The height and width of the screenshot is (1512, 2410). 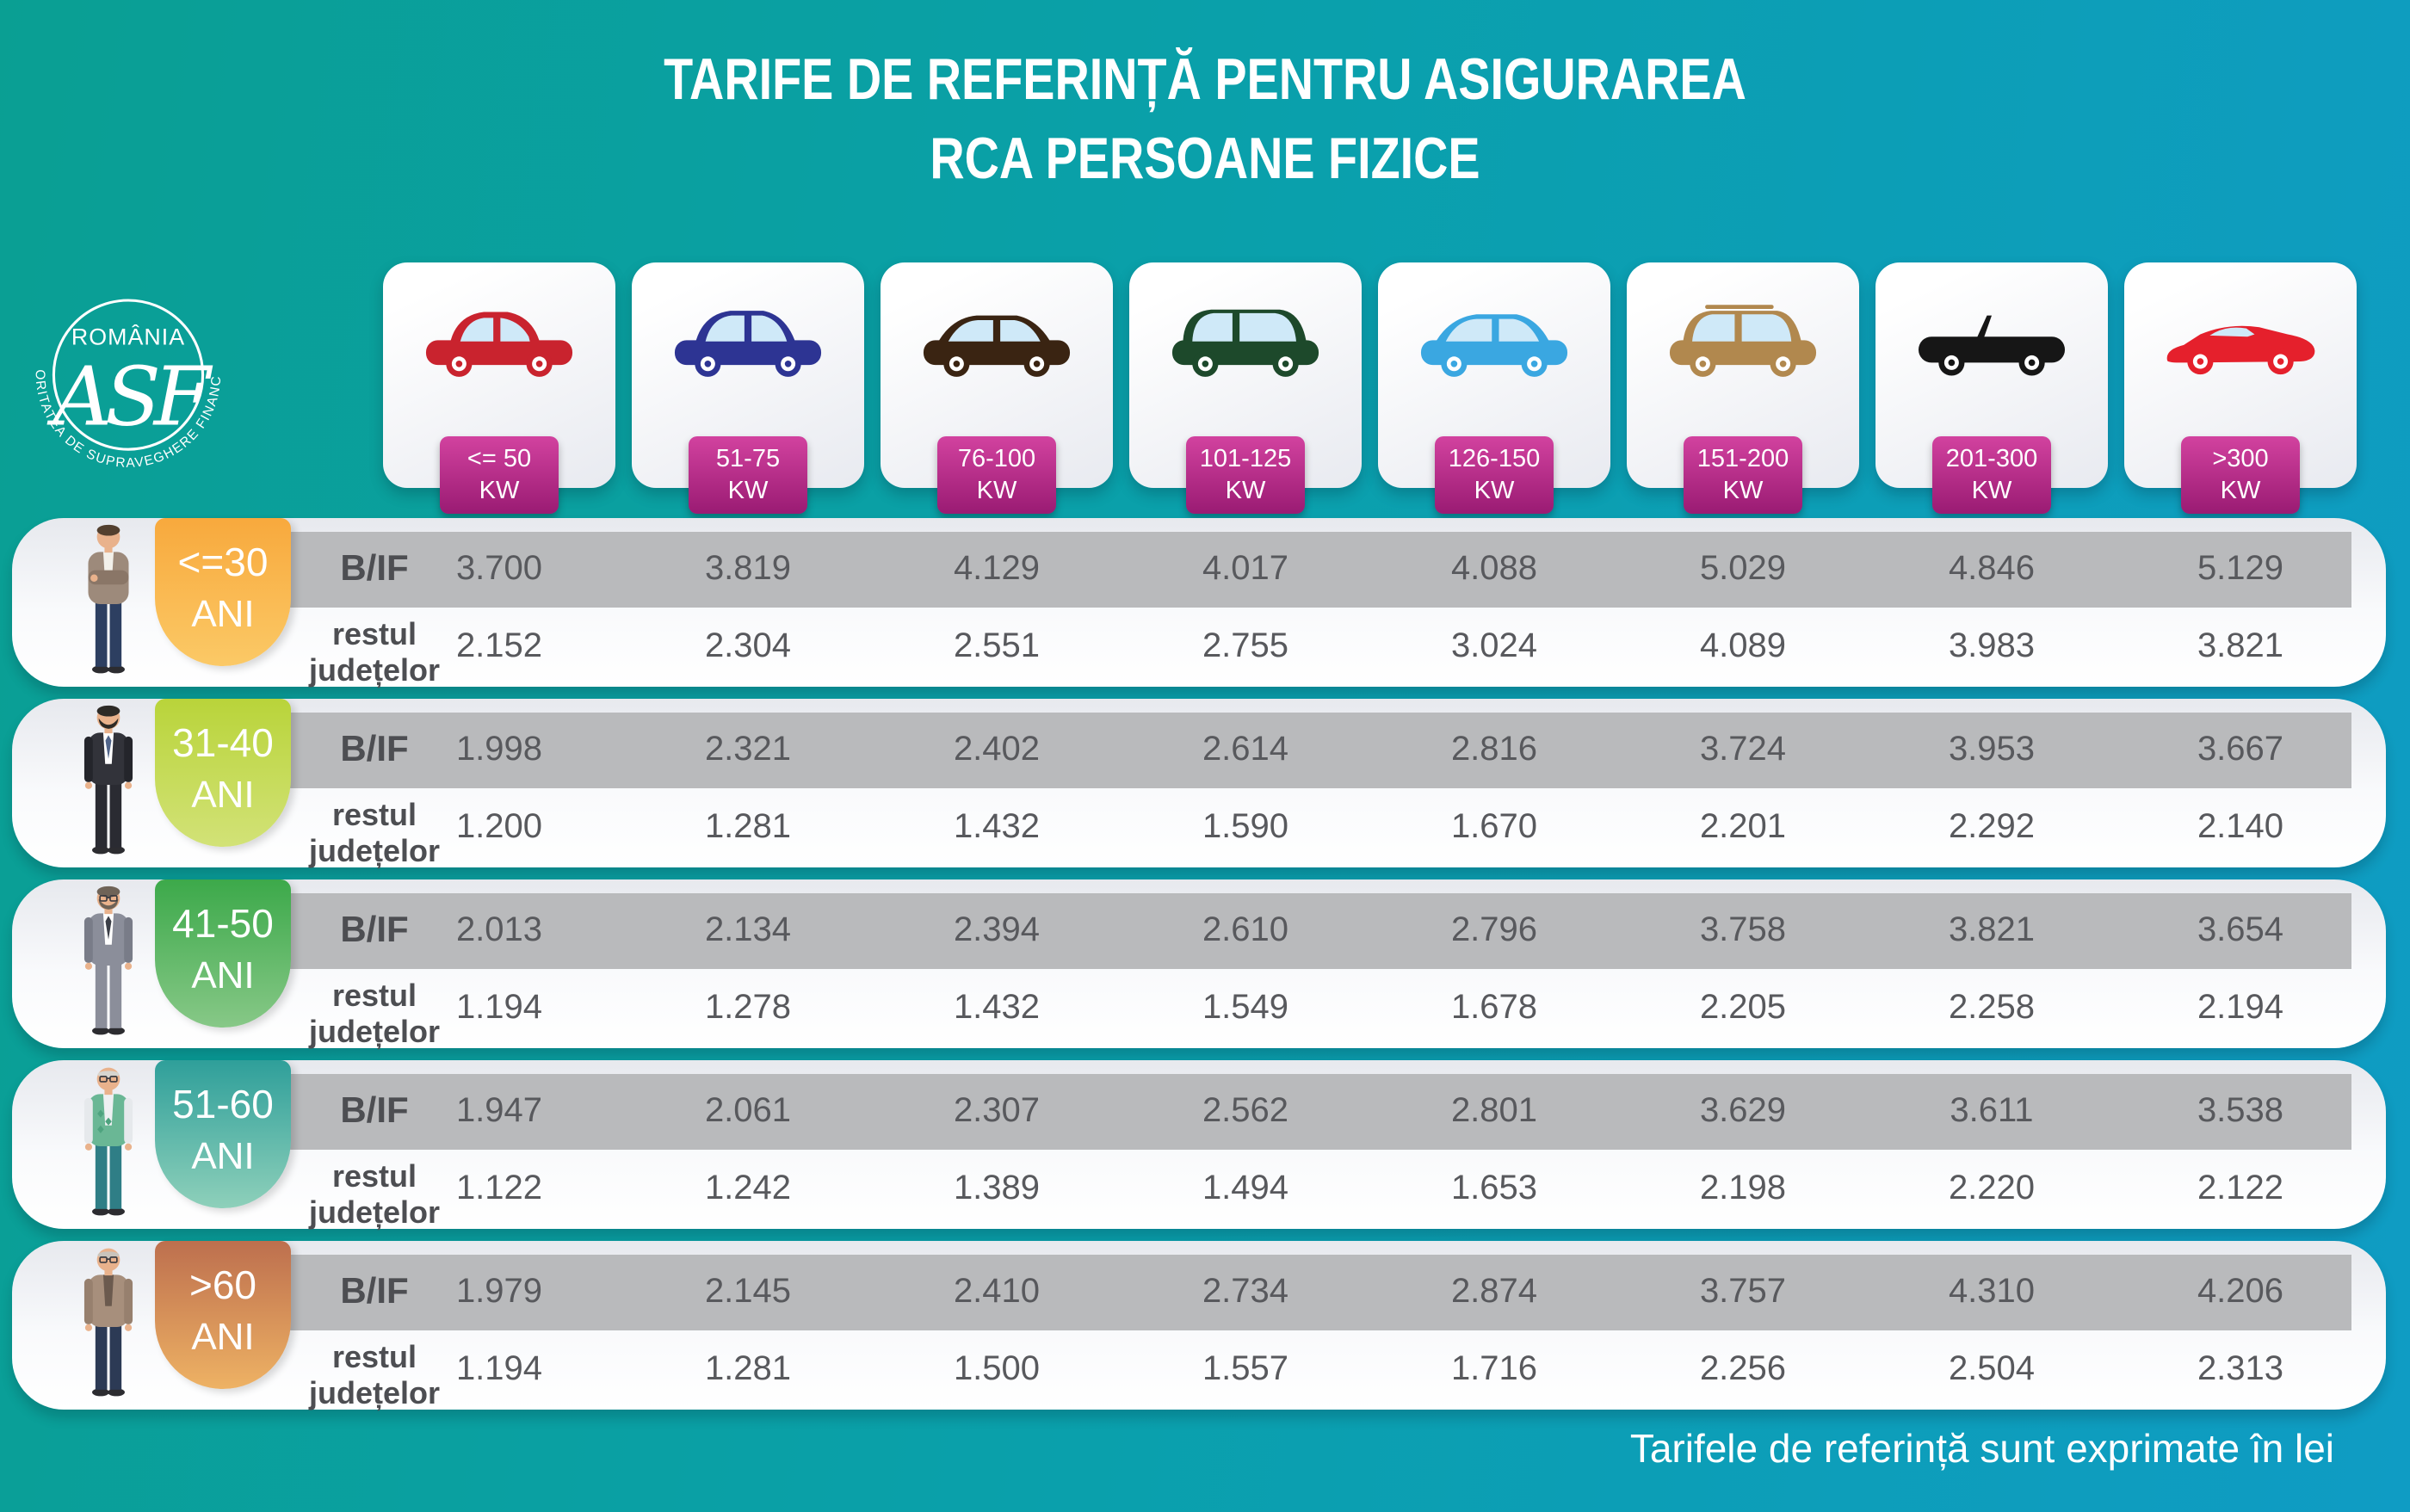 What do you see at coordinates (499, 826) in the screenshot?
I see `tariff-value-rest: 1.200` at bounding box center [499, 826].